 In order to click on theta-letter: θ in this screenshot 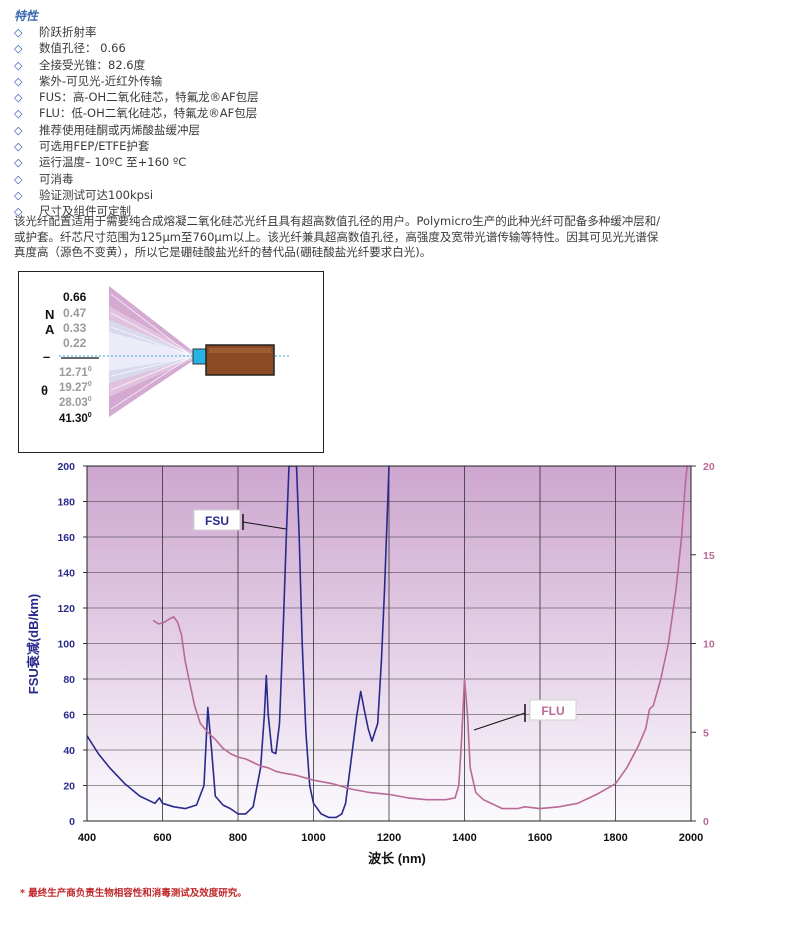, I will do `click(44, 390)`.